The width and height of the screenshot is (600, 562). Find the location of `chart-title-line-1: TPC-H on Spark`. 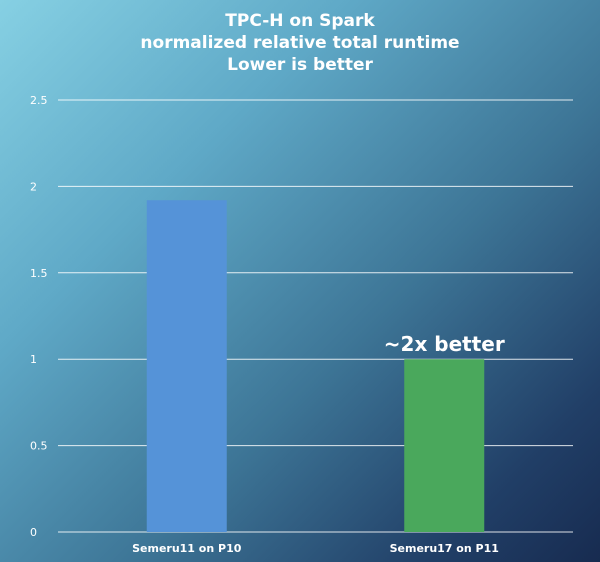

chart-title-line-1: TPC-H on Spark is located at coordinates (300, 21).